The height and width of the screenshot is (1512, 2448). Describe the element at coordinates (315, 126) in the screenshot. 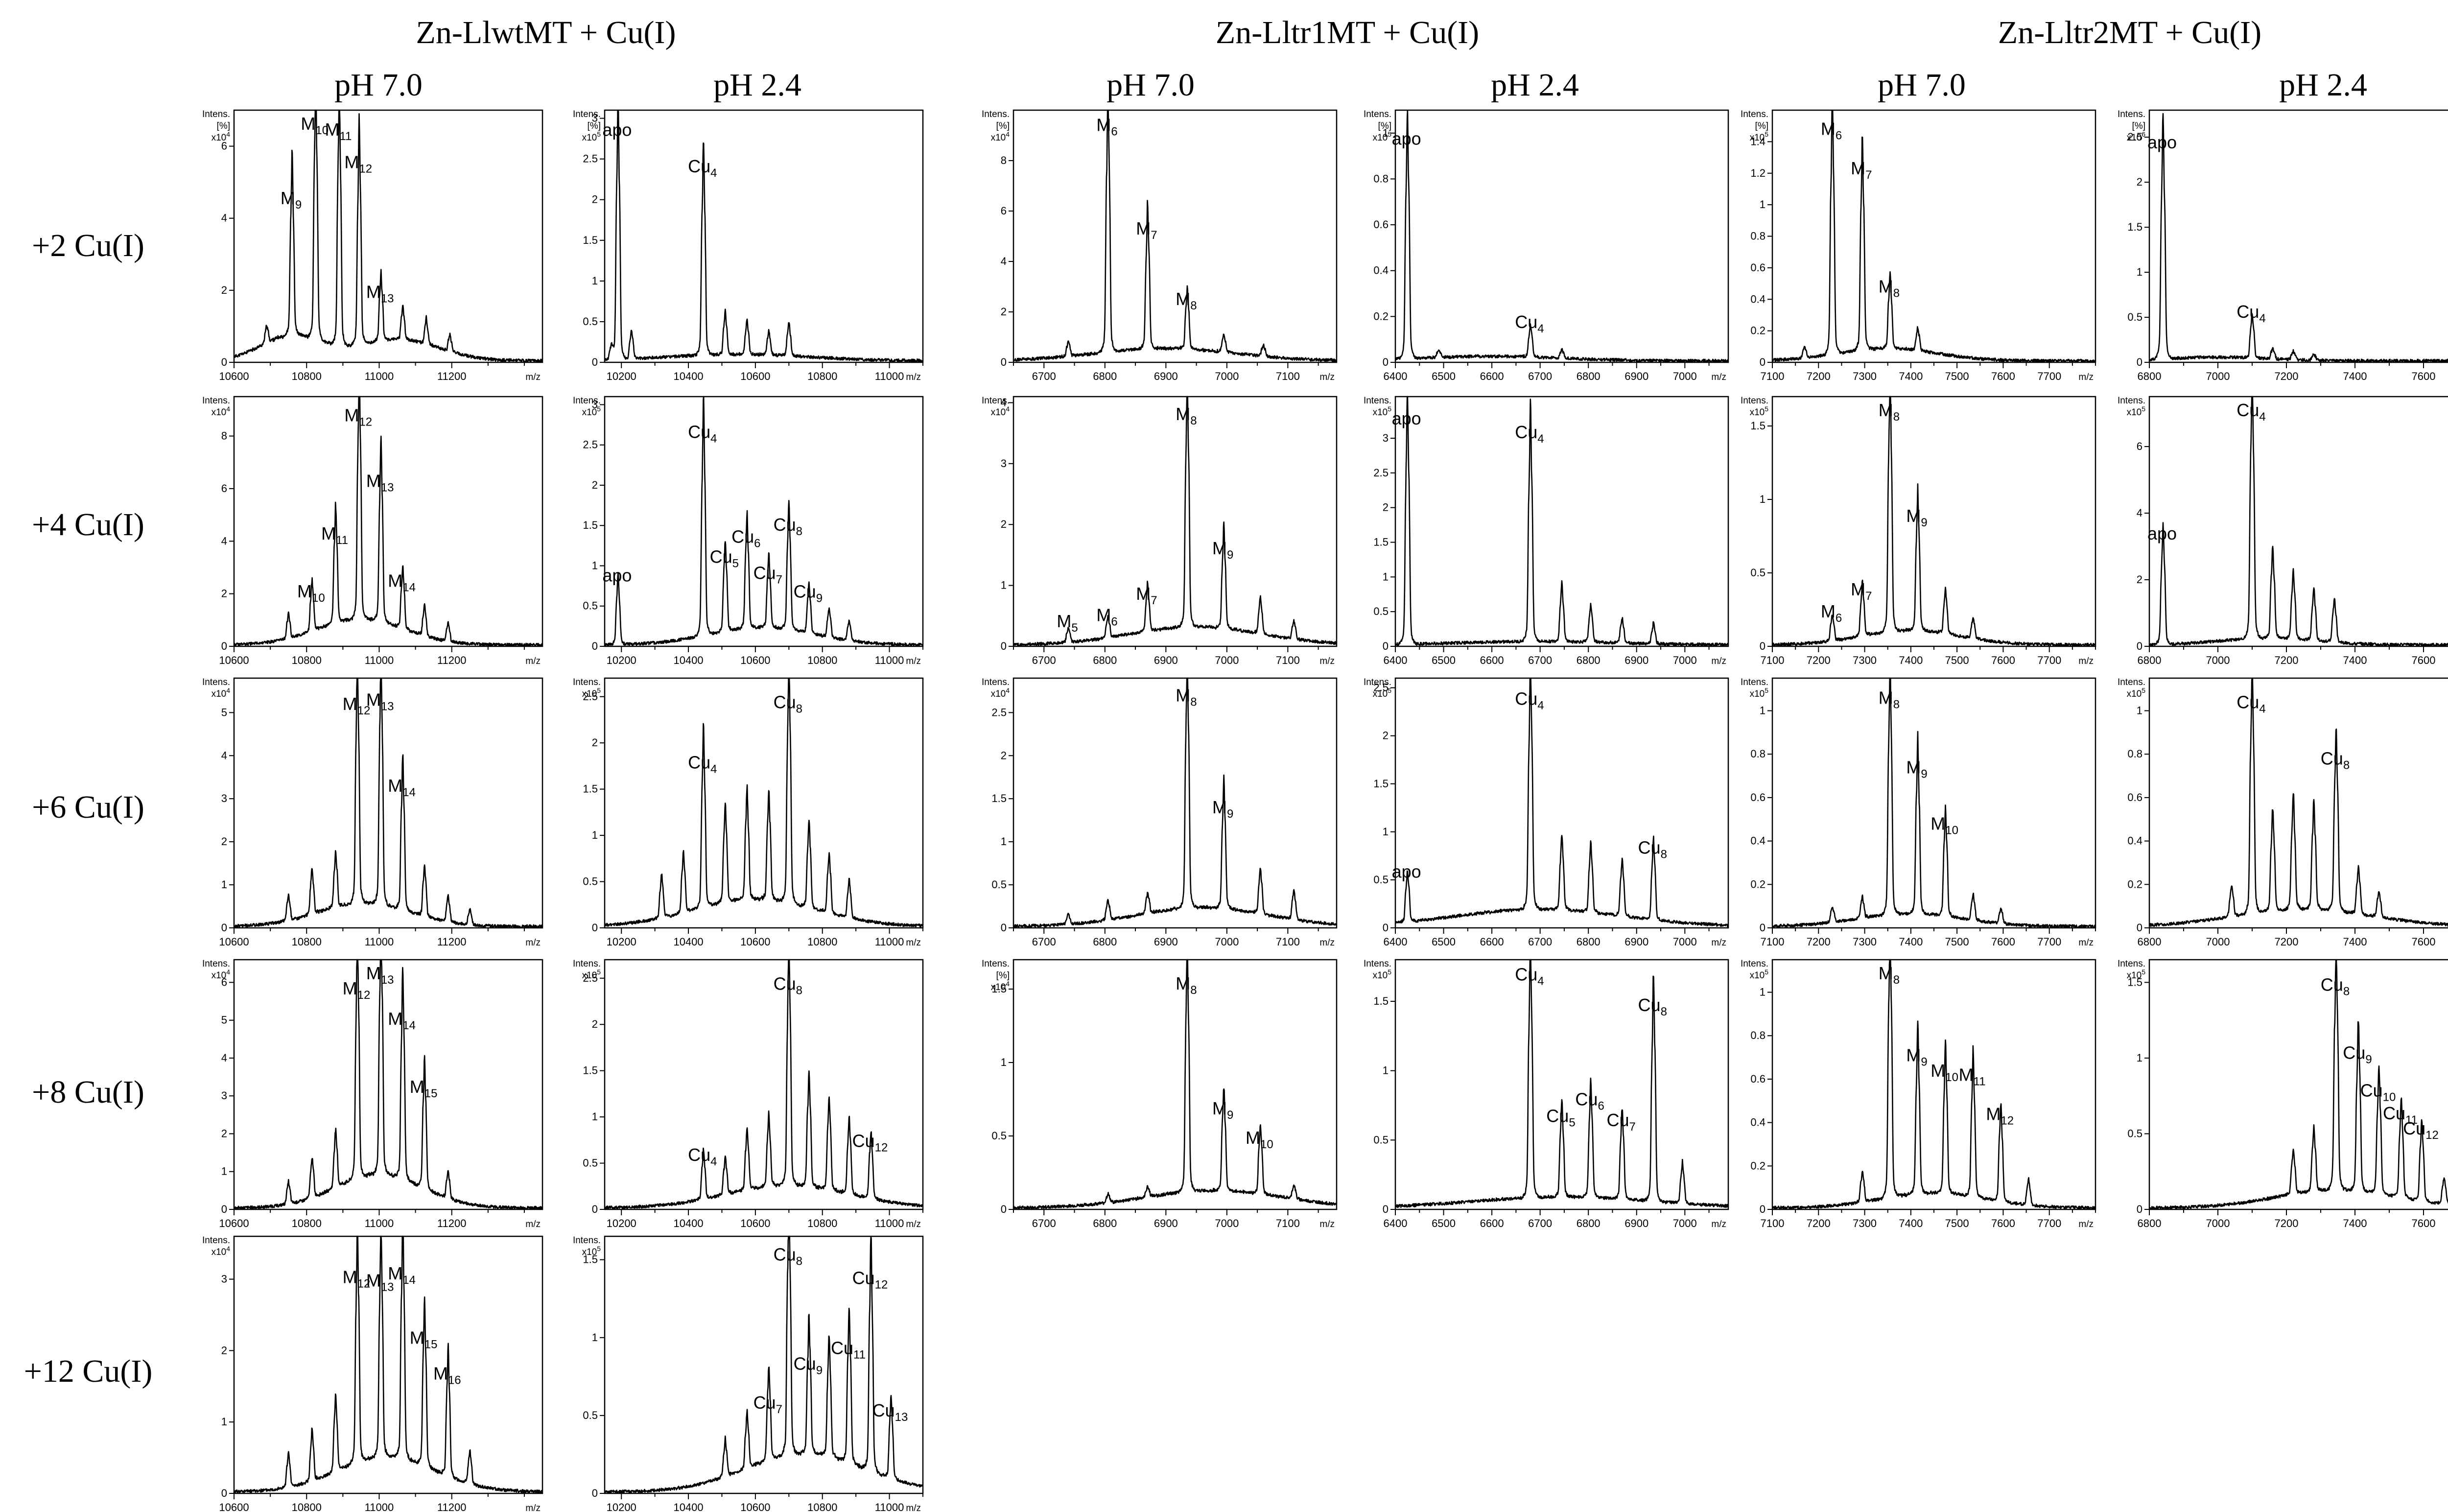

I see `peak-label: M10` at that location.